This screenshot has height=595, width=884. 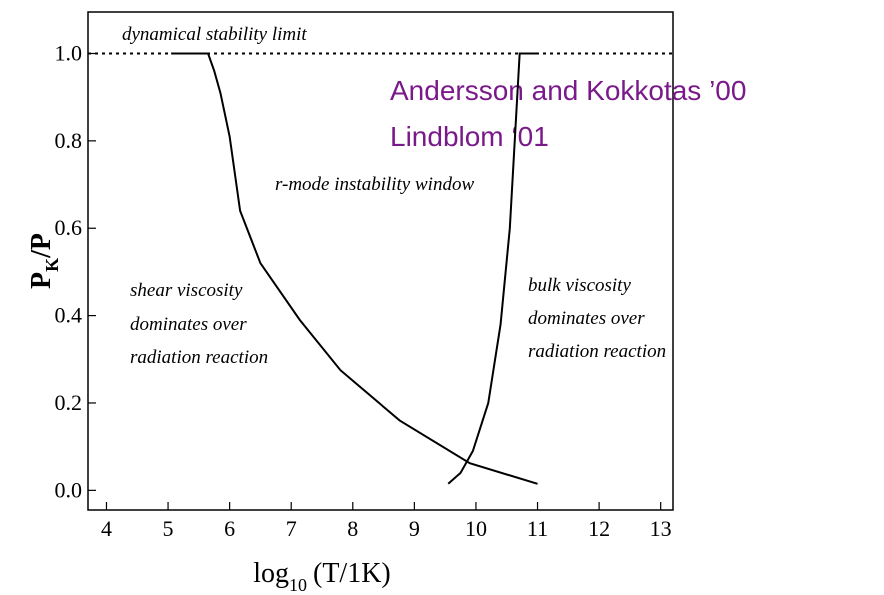 What do you see at coordinates (374, 184) in the screenshot?
I see `annotation: r-mode instability window` at bounding box center [374, 184].